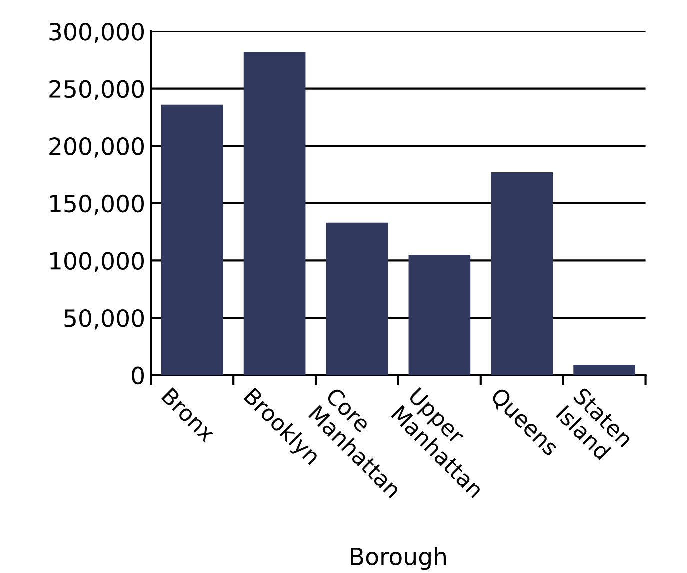 The image size is (687, 573). Describe the element at coordinates (104, 319) in the screenshot. I see `y-tick-label: 50,000` at that location.